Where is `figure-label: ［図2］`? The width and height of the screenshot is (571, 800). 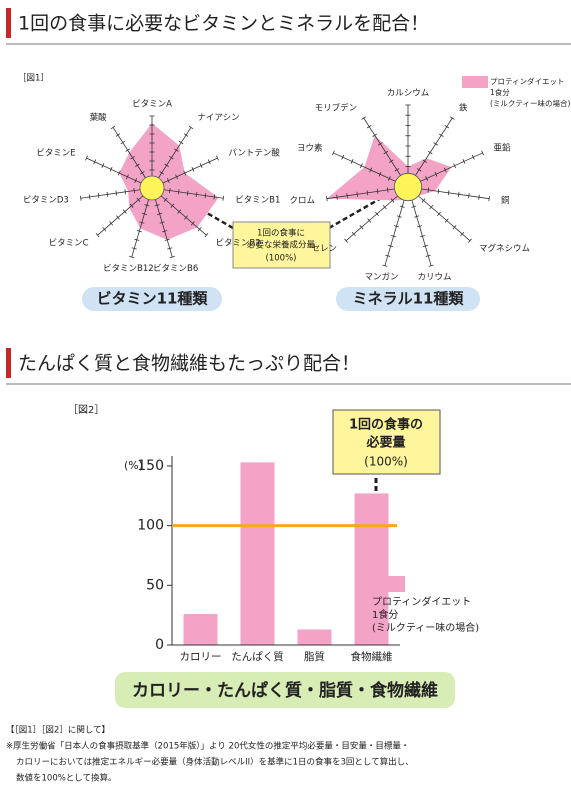
figure-label: ［図2］ is located at coordinates (86, 410).